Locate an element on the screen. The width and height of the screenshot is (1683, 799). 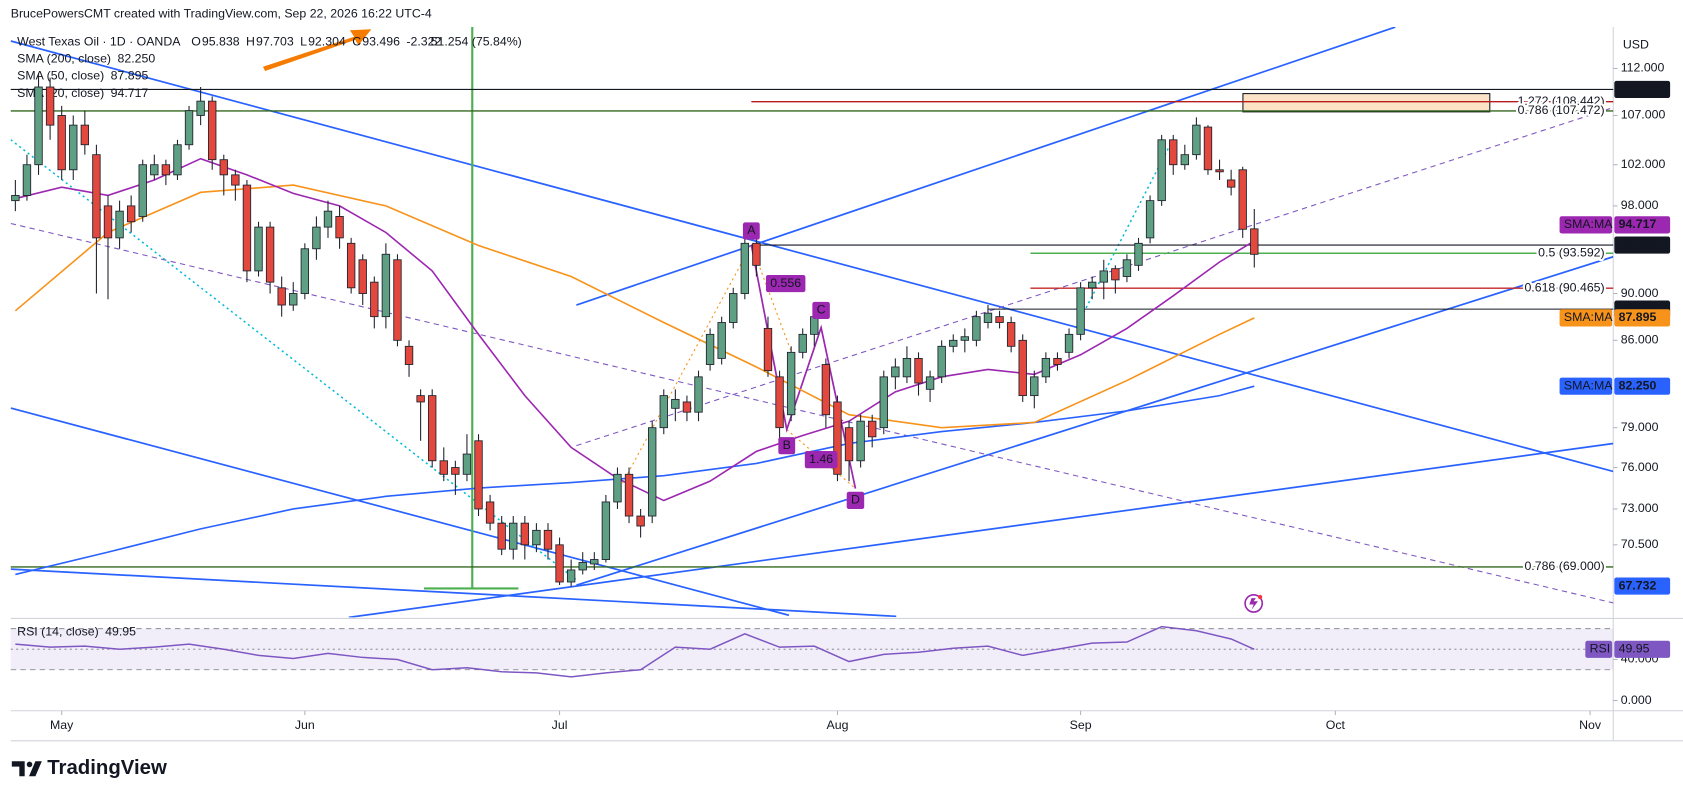
rsi-tag-box is located at coordinates (1599, 649).